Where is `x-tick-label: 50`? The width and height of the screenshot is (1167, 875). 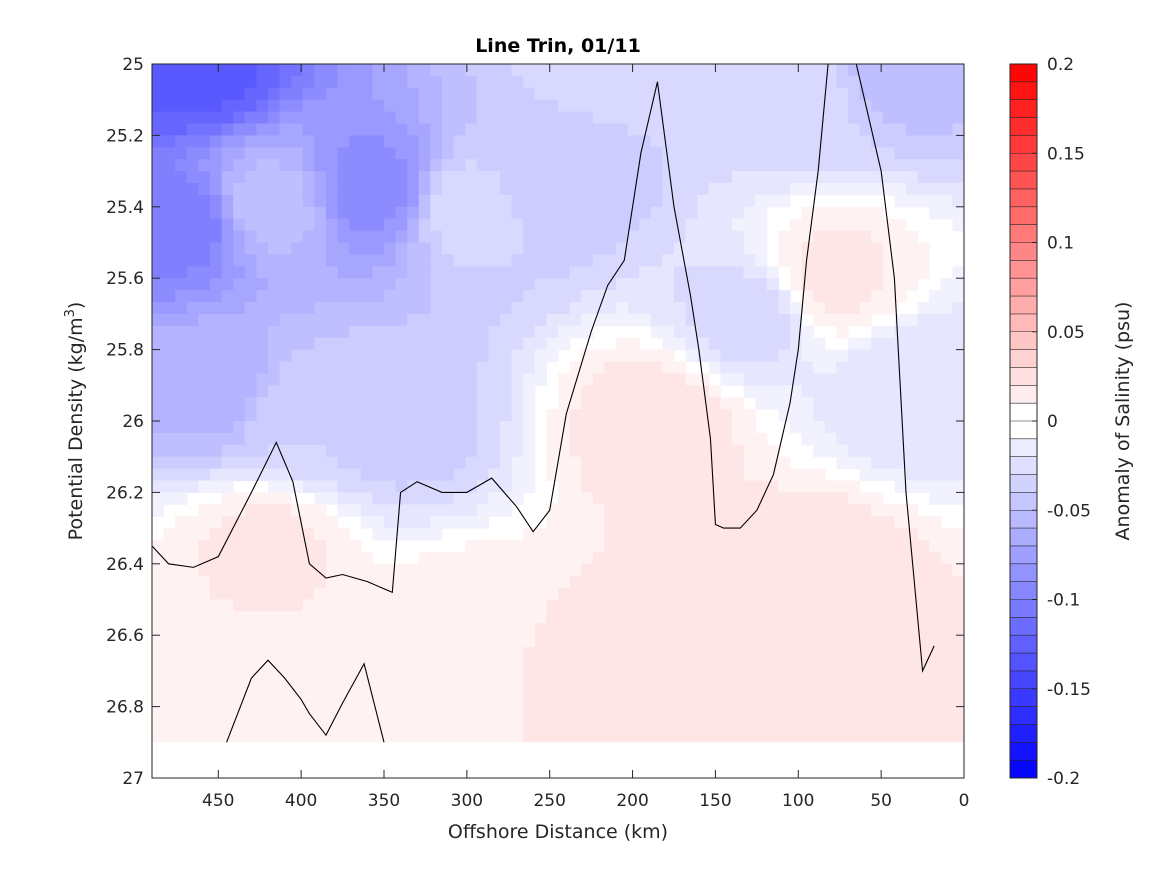
x-tick-label: 50 is located at coordinates (881, 801).